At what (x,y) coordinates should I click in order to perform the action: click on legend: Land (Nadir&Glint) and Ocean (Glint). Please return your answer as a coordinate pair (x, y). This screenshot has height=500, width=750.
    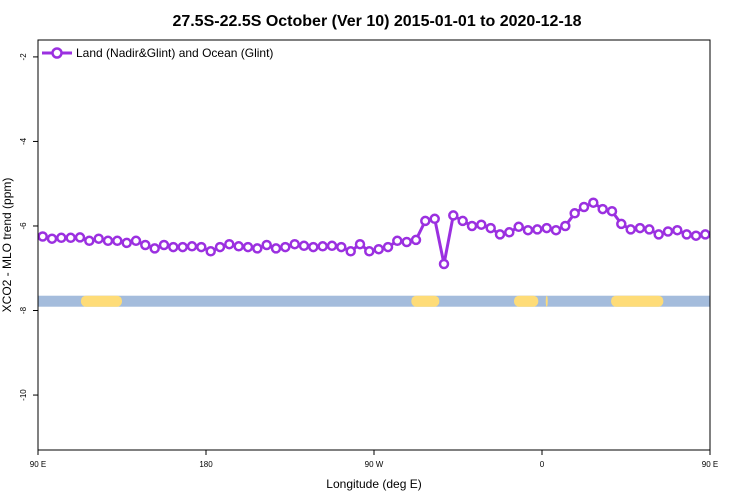
    Looking at the image, I should click on (157, 53).